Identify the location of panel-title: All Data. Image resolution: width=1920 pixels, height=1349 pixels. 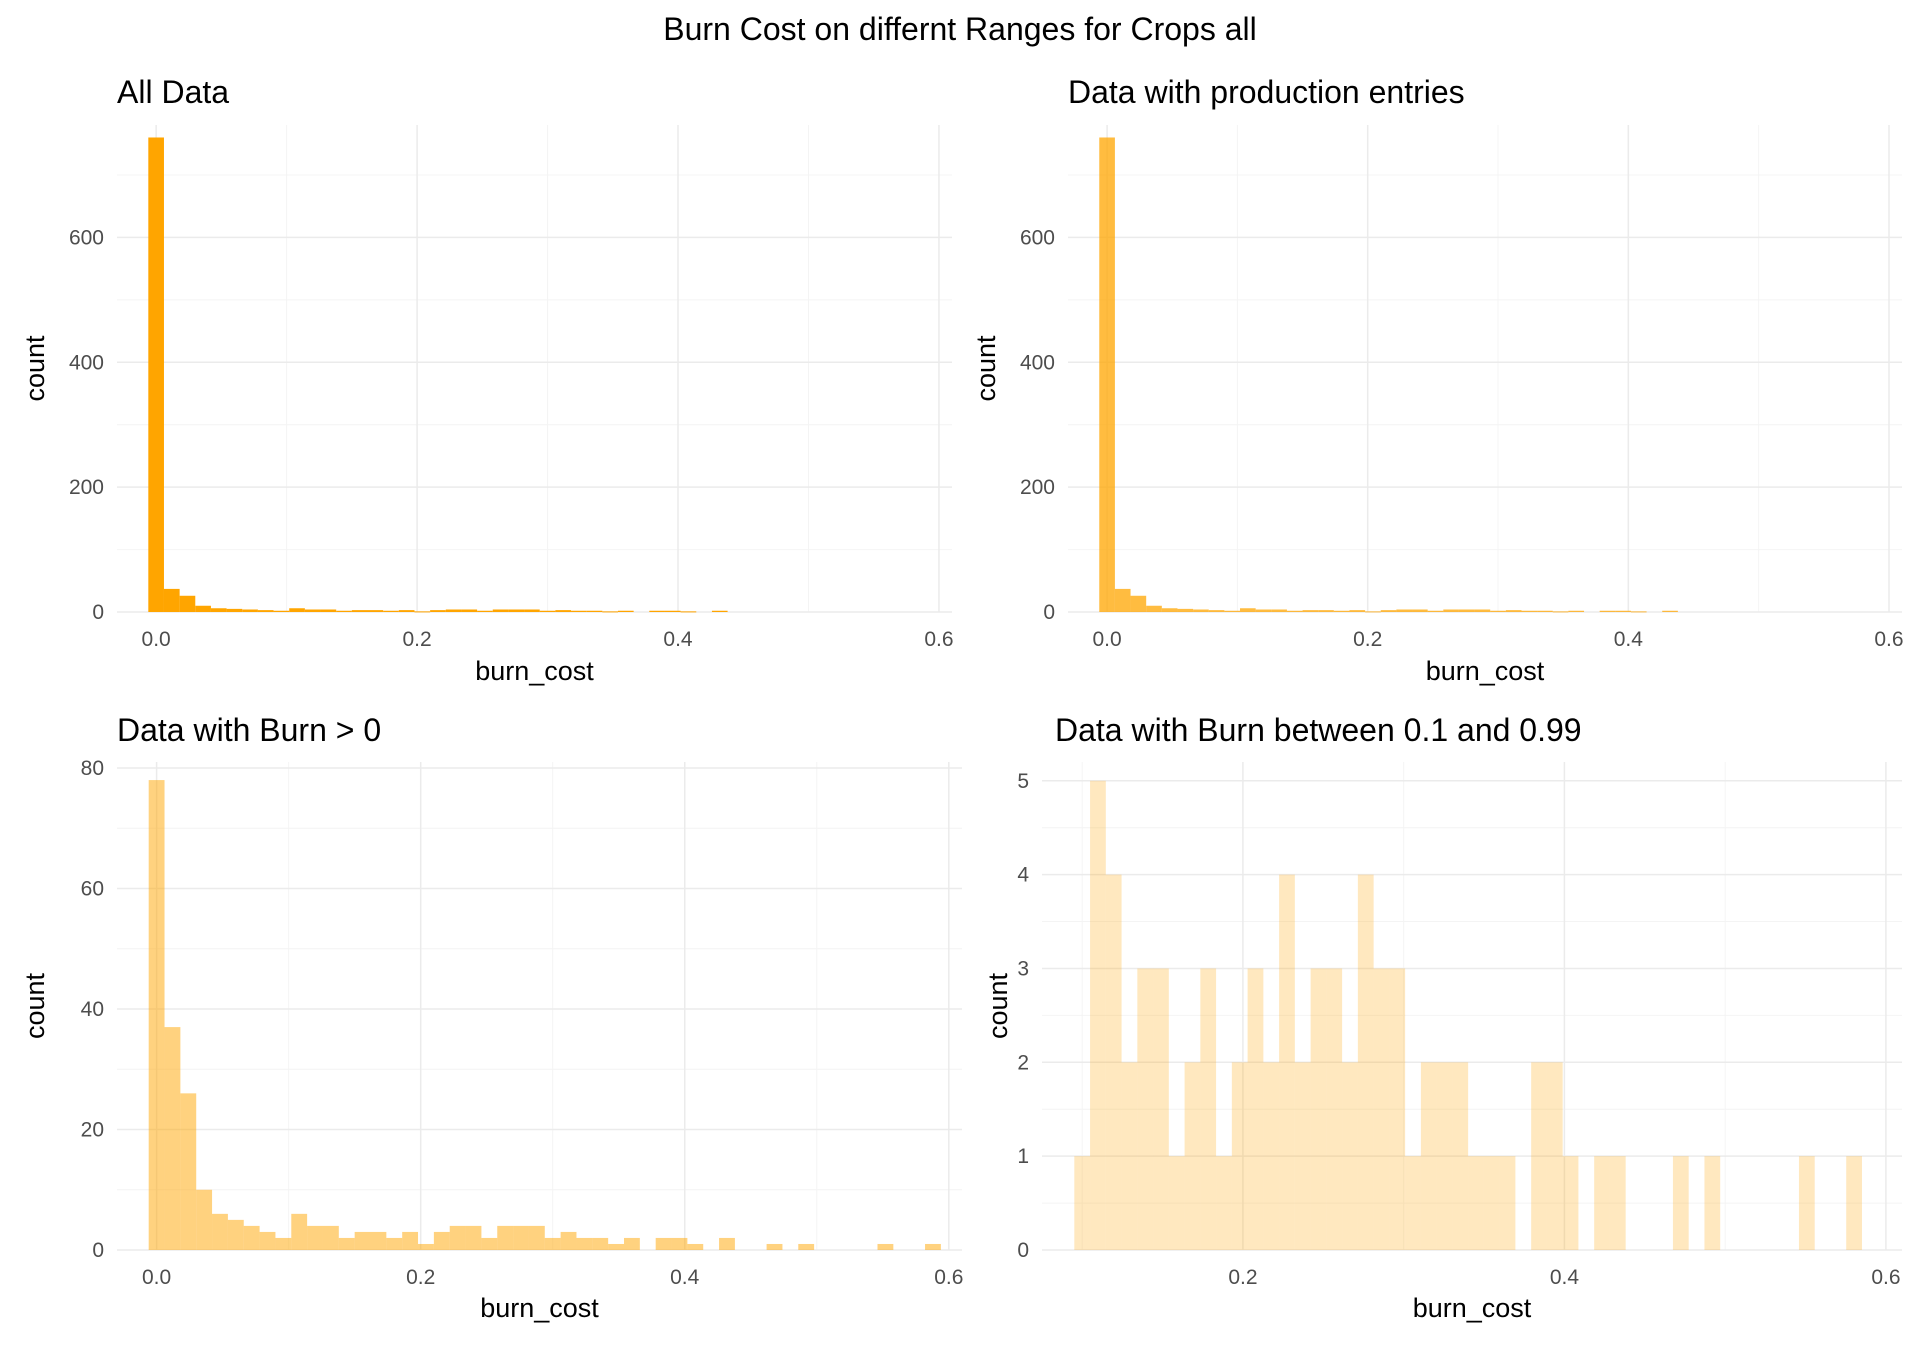
(173, 92).